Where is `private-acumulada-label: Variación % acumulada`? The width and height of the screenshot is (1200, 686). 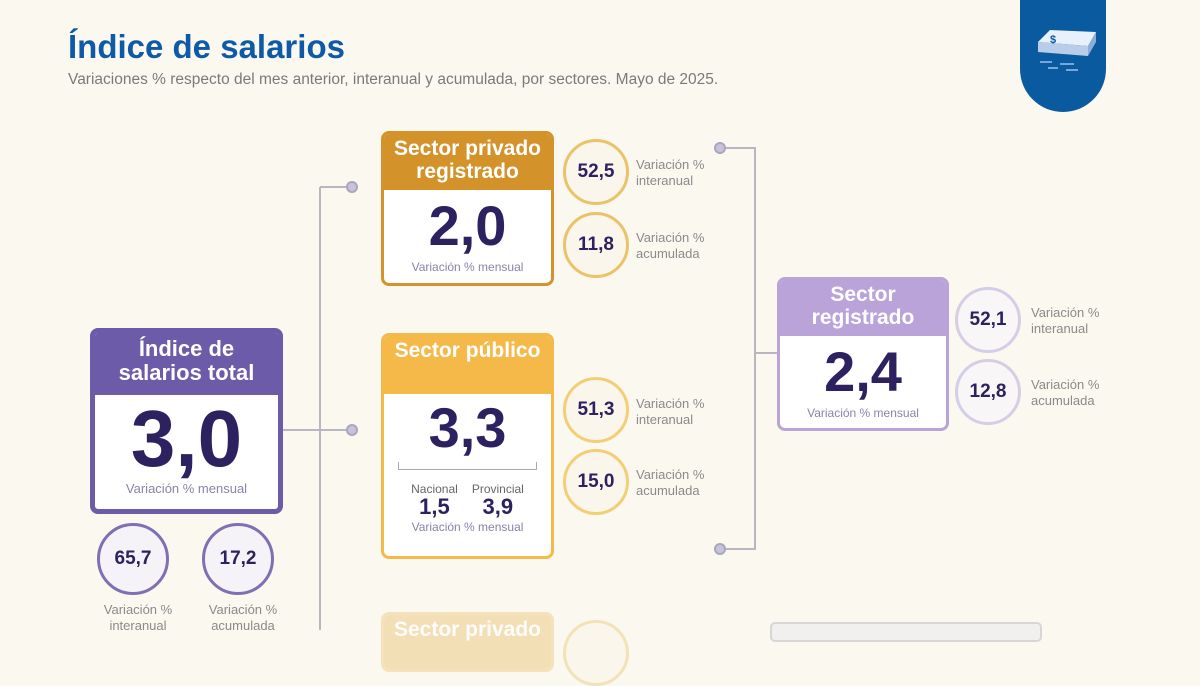
private-acumulada-label: Variación % acumulada is located at coordinates (670, 245).